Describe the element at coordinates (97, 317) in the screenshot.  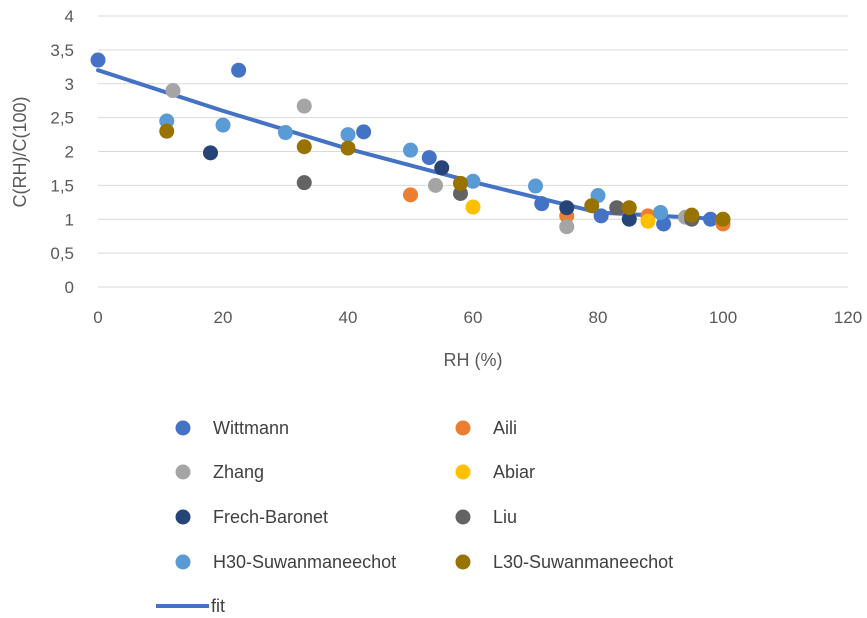
I see `x-tick-label: 0` at that location.